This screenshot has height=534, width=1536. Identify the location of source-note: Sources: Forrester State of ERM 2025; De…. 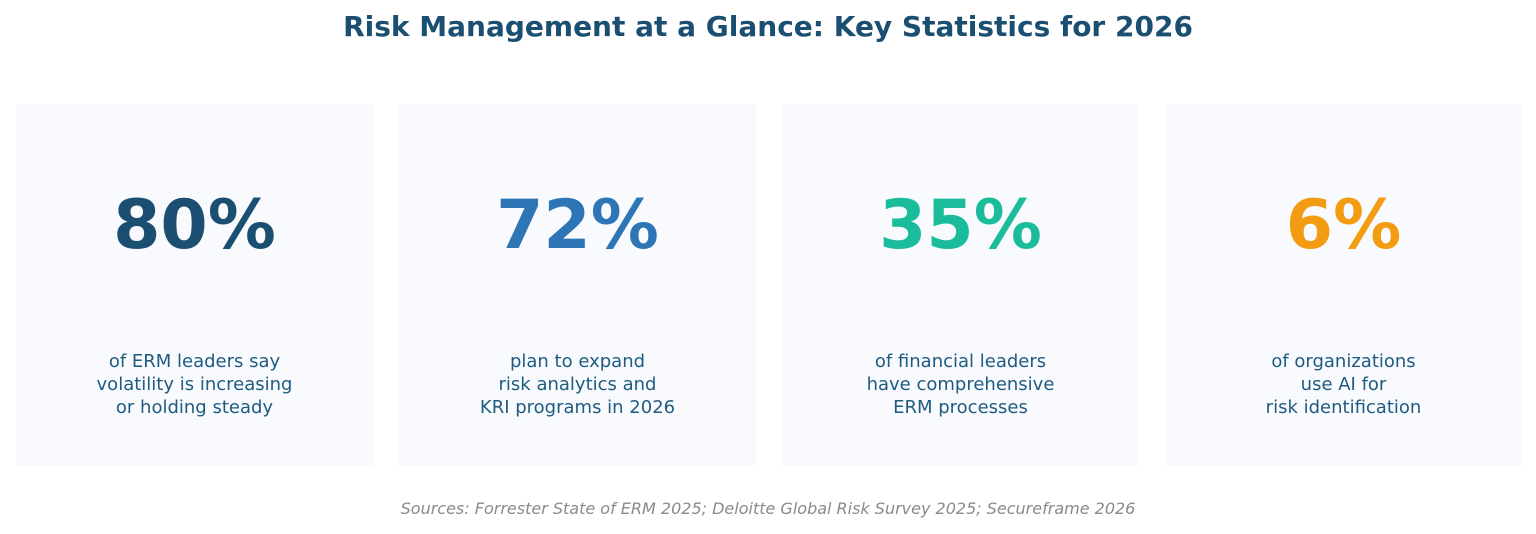
(768, 508).